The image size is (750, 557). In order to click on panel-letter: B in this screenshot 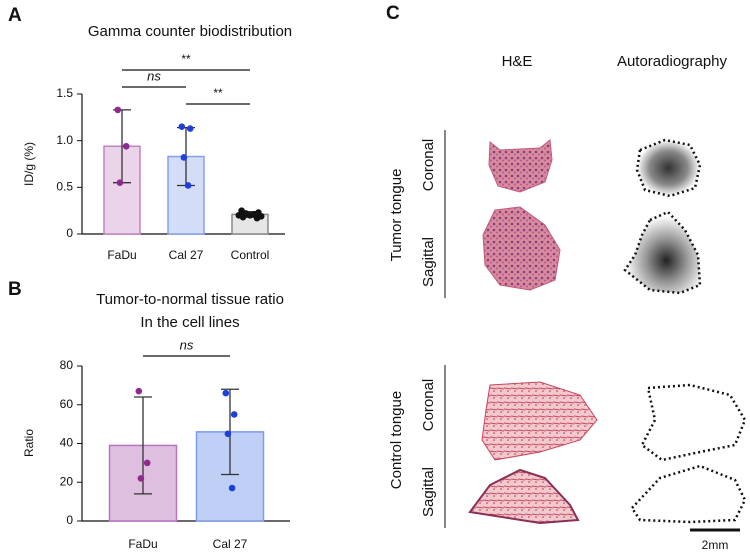, I will do `click(15, 289)`.